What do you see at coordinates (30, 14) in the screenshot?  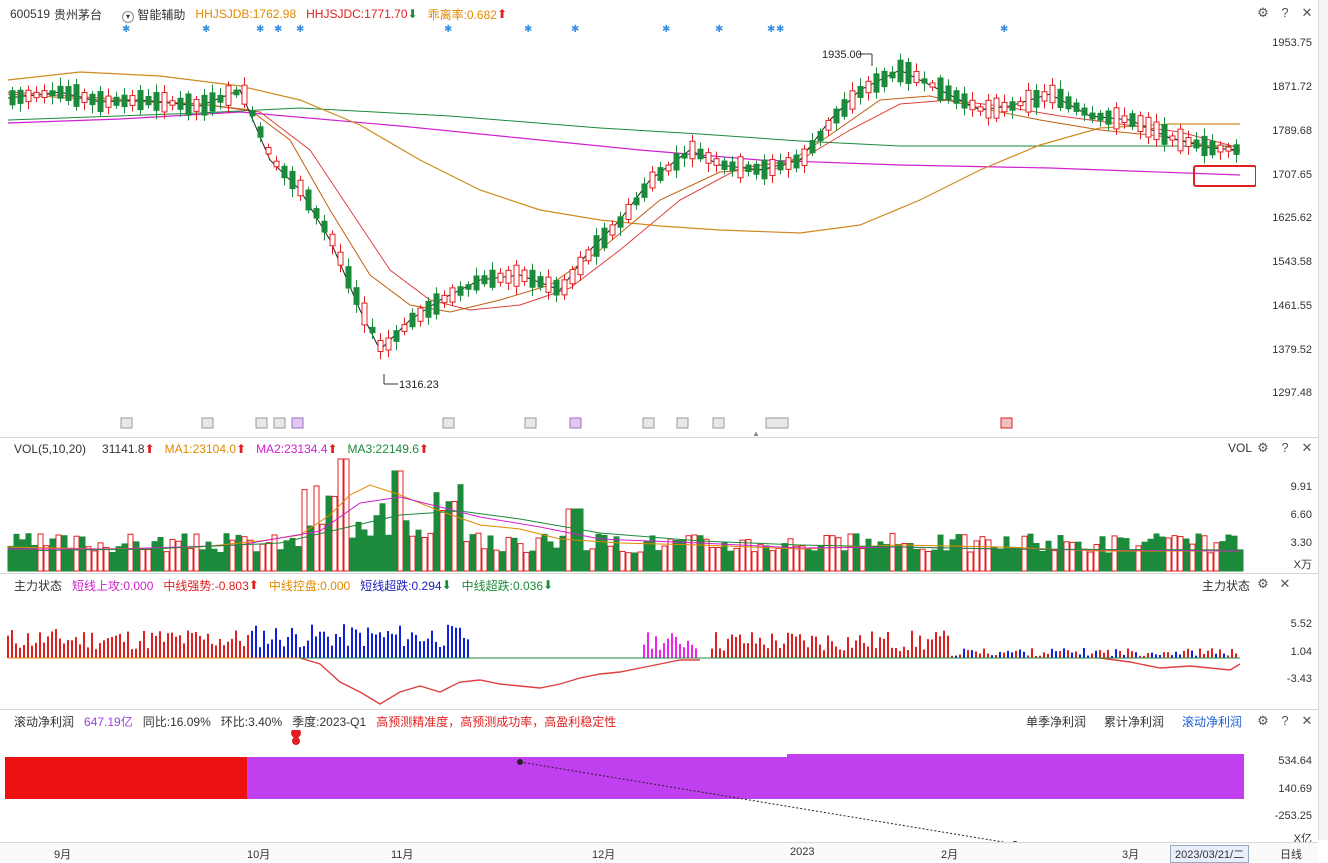 I see `stock-code: 600519` at bounding box center [30, 14].